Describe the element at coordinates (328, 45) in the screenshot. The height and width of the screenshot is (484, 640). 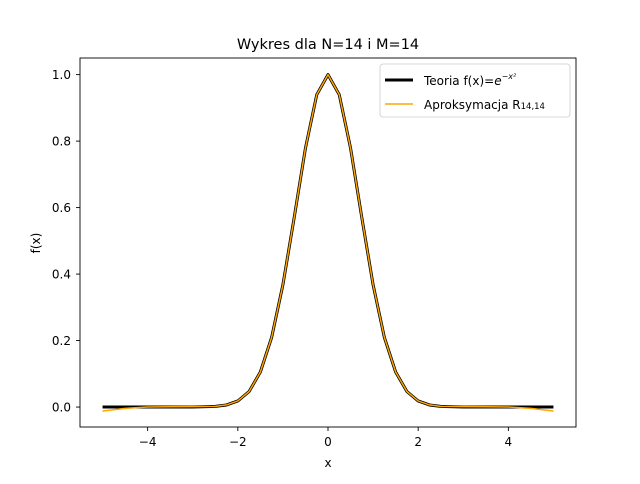
I see `chart-title: Wykres dla N=14 i M=14` at that location.